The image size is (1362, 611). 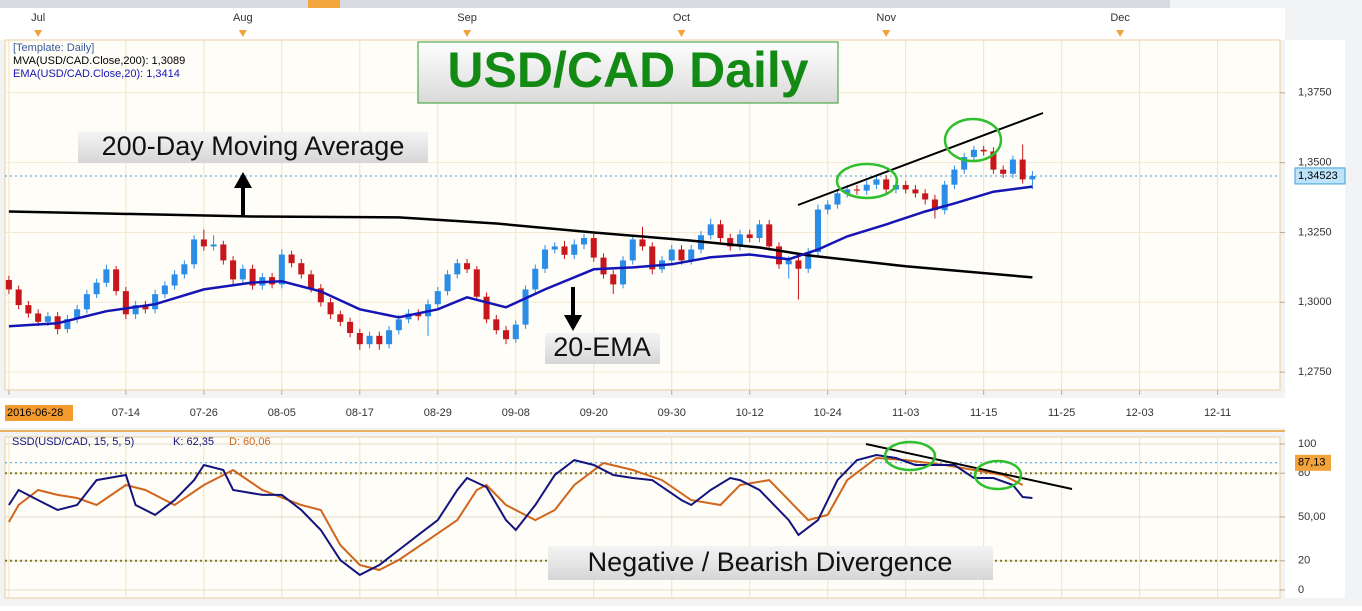 I want to click on x-tick-highlight, so click(x=39, y=413).